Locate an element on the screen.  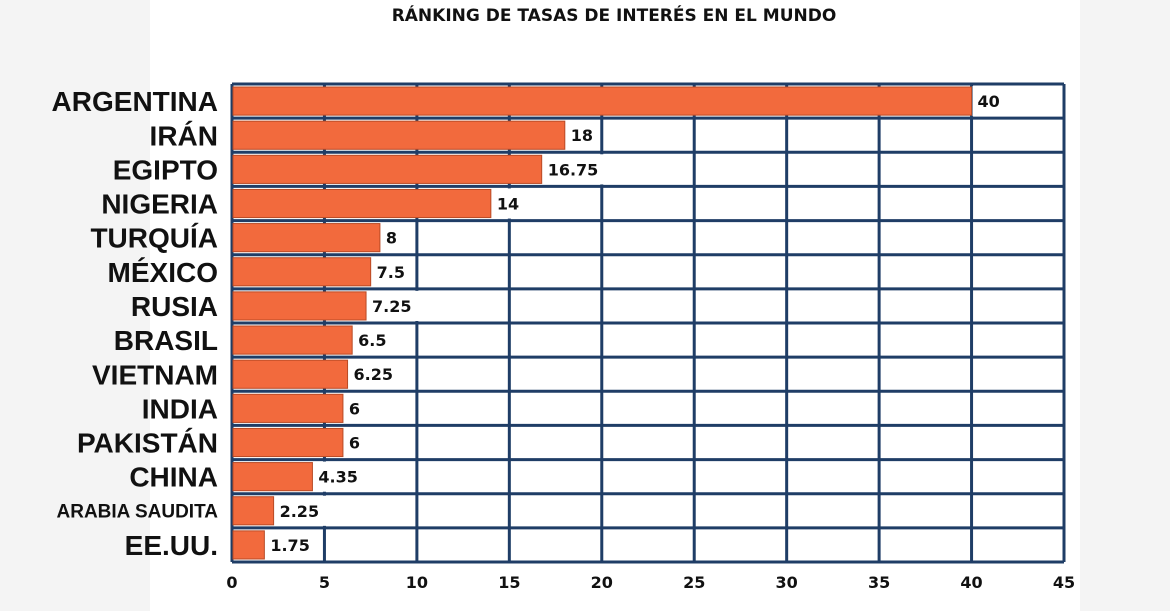
category-label: VIETNAM is located at coordinates (155, 374).